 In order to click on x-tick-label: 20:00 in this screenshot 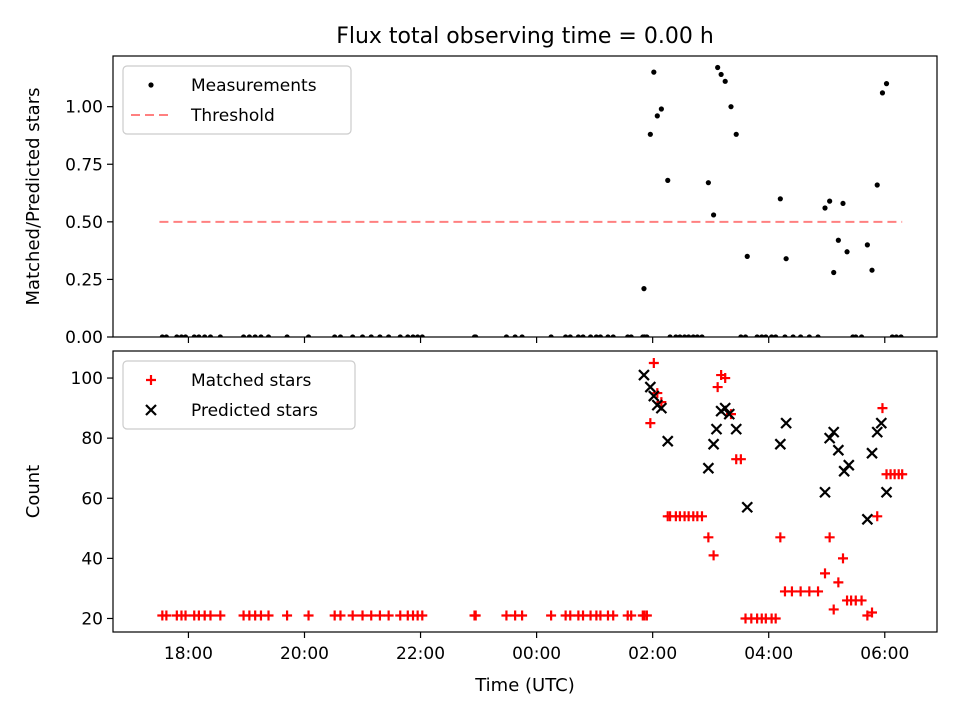, I will do `click(304, 654)`.